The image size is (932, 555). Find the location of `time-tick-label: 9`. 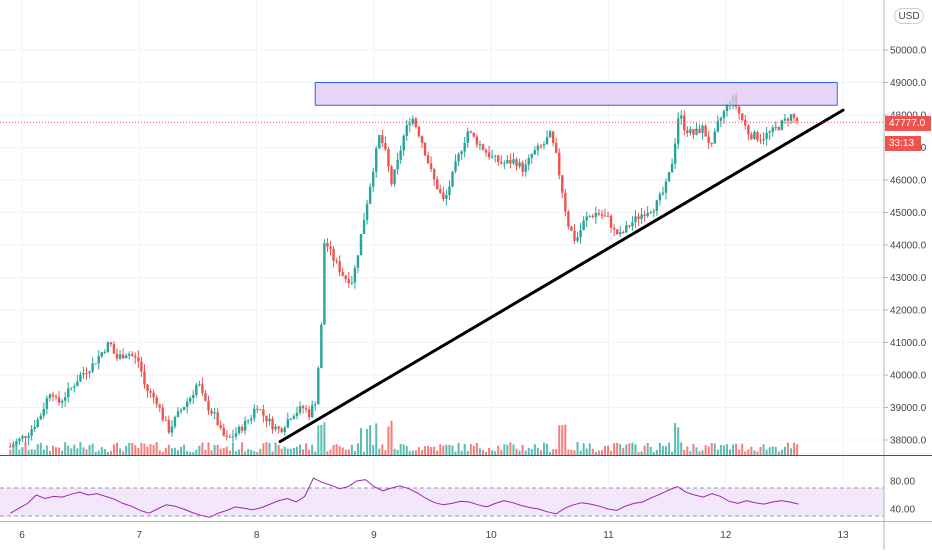

time-tick-label: 9 is located at coordinates (374, 535).